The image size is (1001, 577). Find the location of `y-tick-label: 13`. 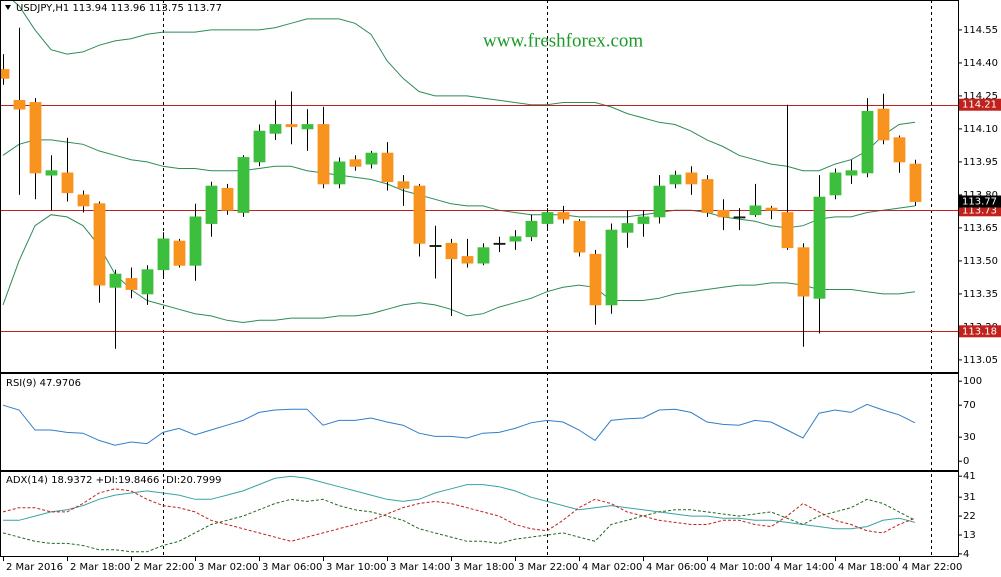

y-tick-label: 13 is located at coordinates (969, 535).